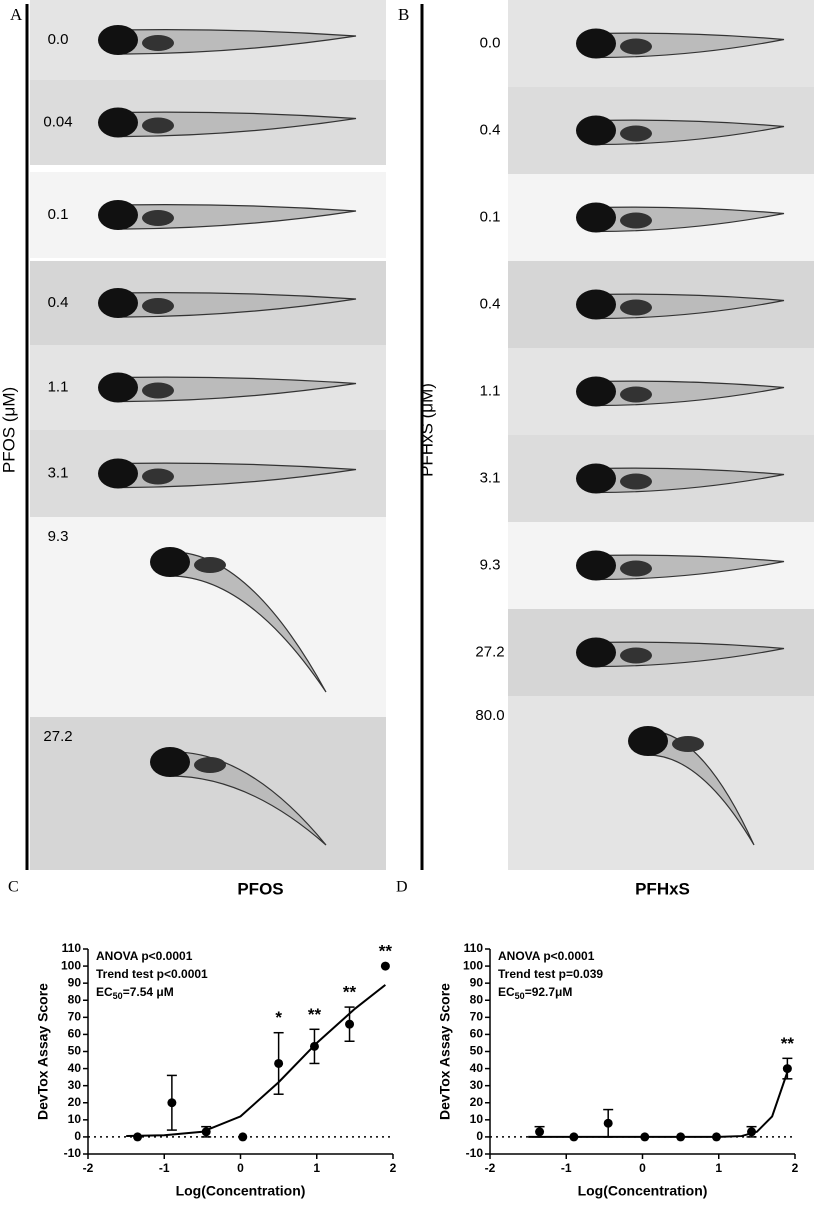 The height and width of the screenshot is (1208, 814). Describe the element at coordinates (316, 1168) in the screenshot. I see `x-tick-label: 1` at that location.